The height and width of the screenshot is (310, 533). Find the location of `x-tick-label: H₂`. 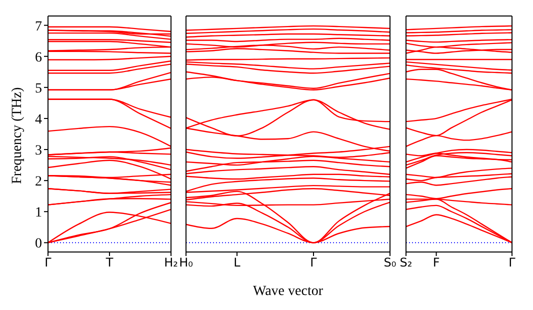

x-tick-label: H₂ is located at coordinates (171, 263).